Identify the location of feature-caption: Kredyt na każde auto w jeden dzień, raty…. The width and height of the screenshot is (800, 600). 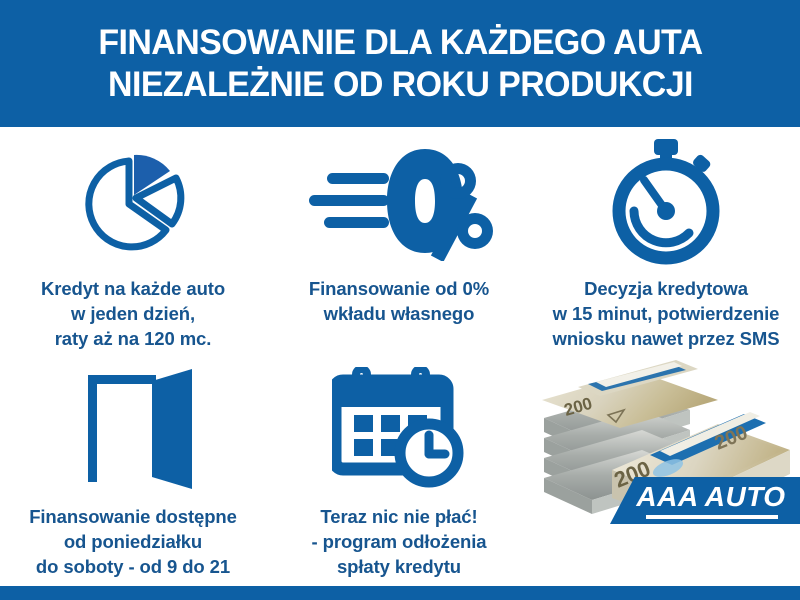
(133, 313).